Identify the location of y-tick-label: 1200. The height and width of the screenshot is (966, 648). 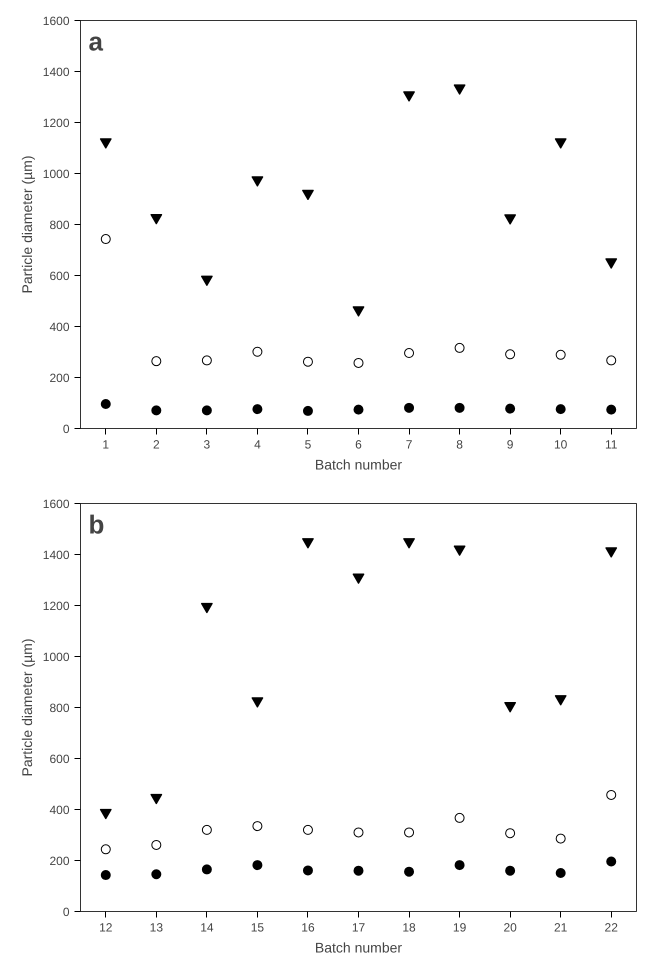
(56, 606).